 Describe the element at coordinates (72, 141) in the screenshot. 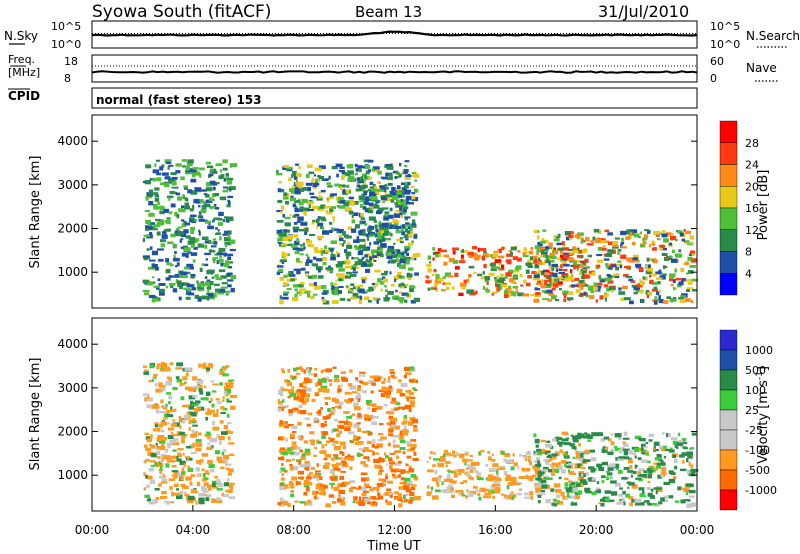

I see `y-tick-label: 4000` at that location.